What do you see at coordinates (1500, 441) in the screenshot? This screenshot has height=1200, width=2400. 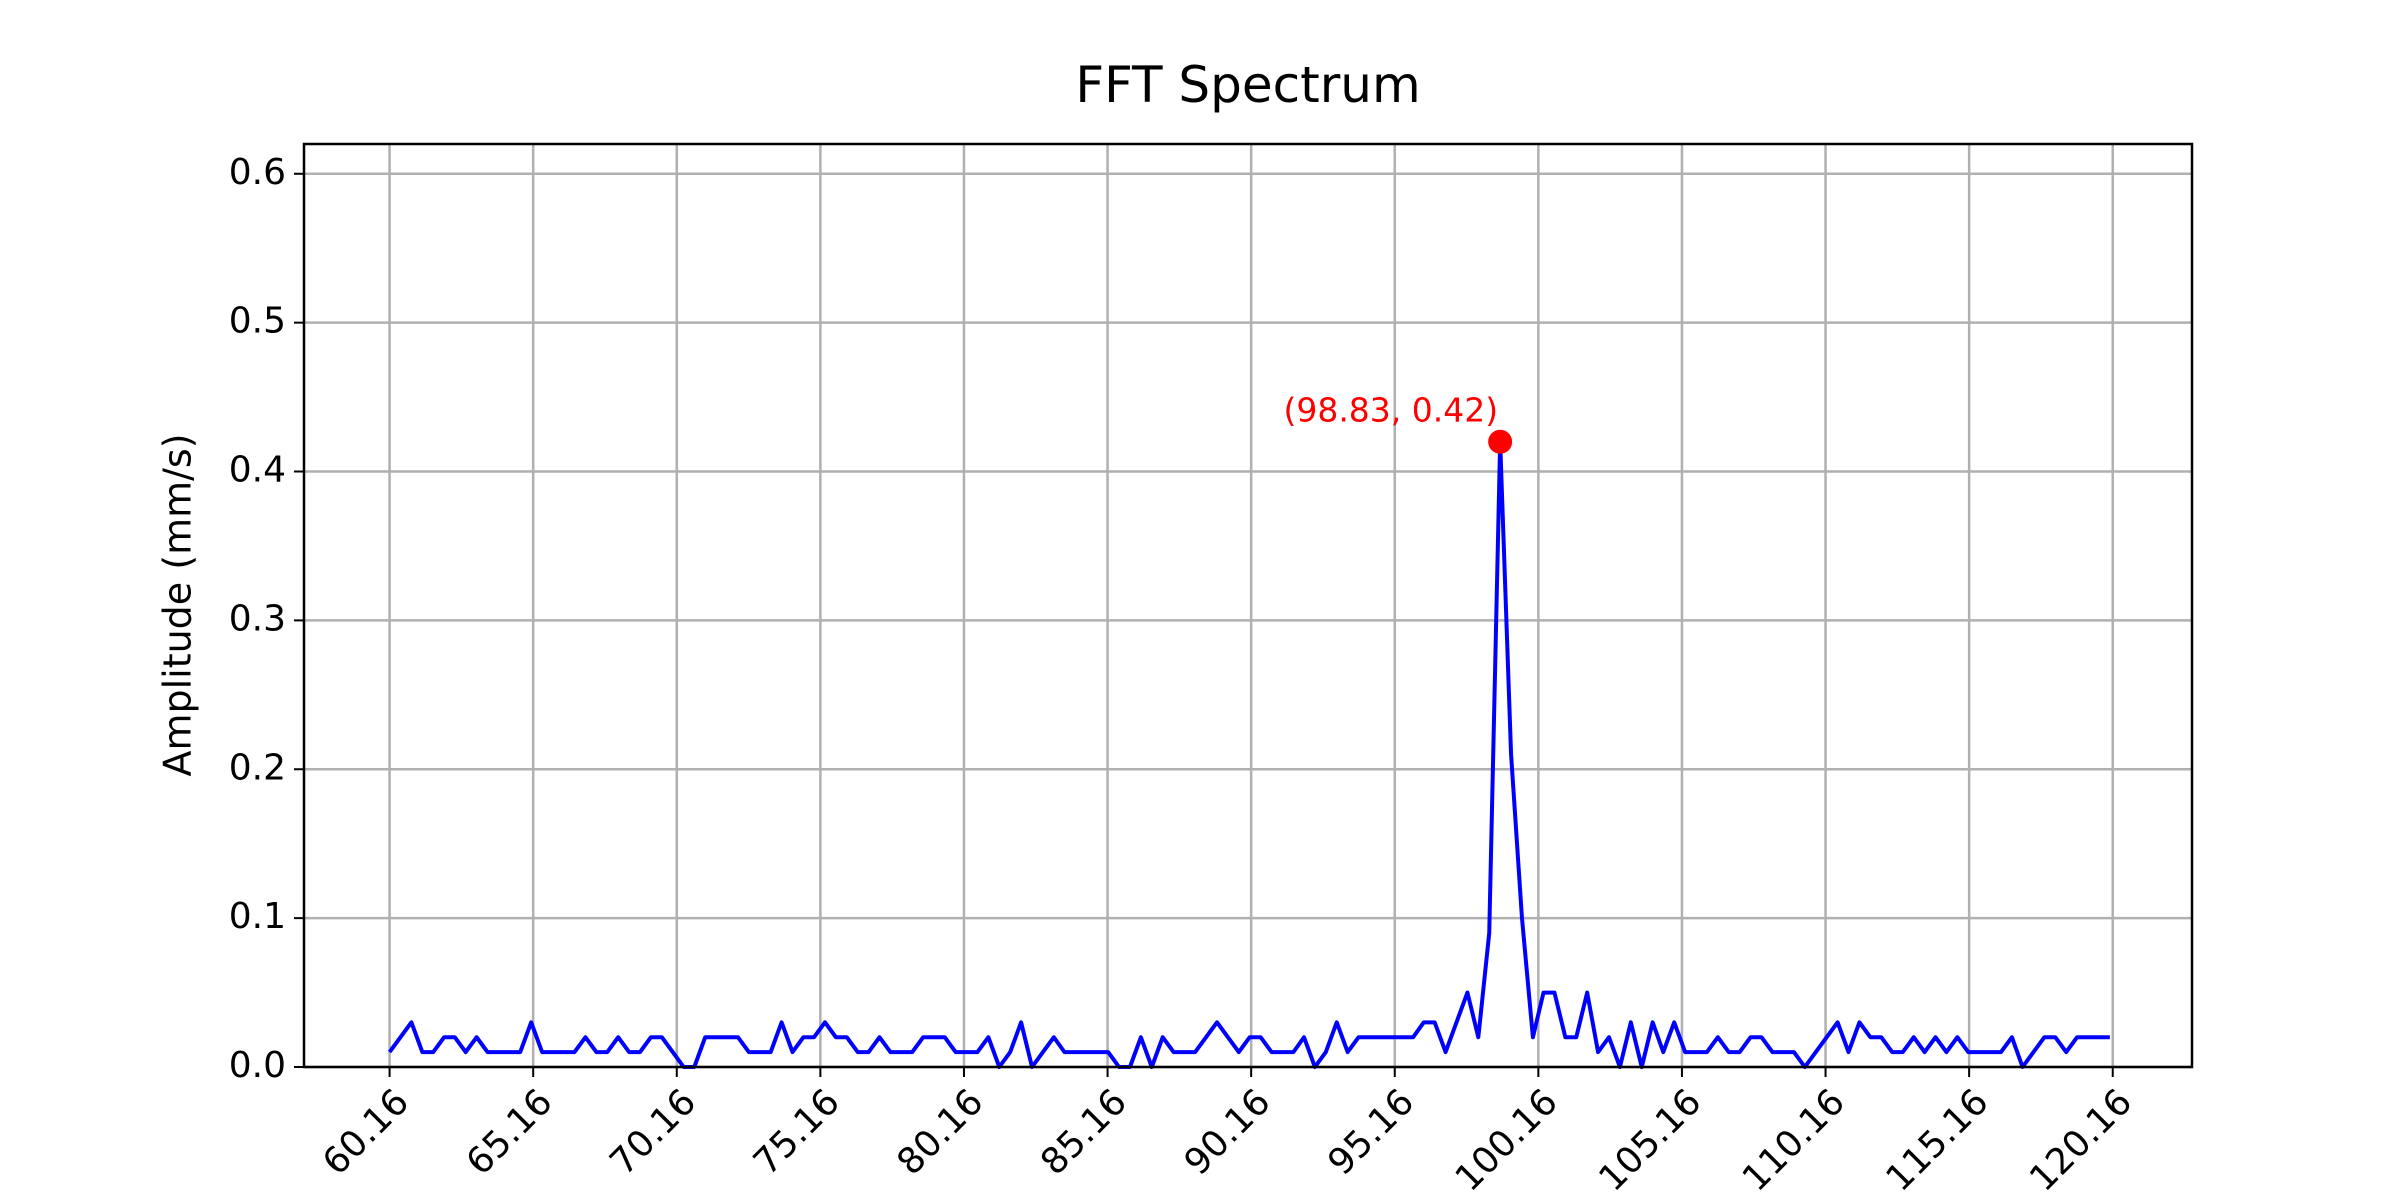 I see `peak-marker` at bounding box center [1500, 441].